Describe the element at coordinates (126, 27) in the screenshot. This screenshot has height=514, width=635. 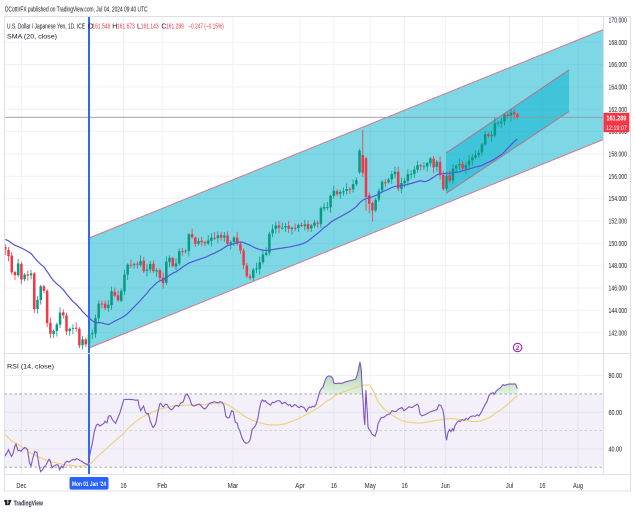
I see `svg-text: 161.673` at that location.